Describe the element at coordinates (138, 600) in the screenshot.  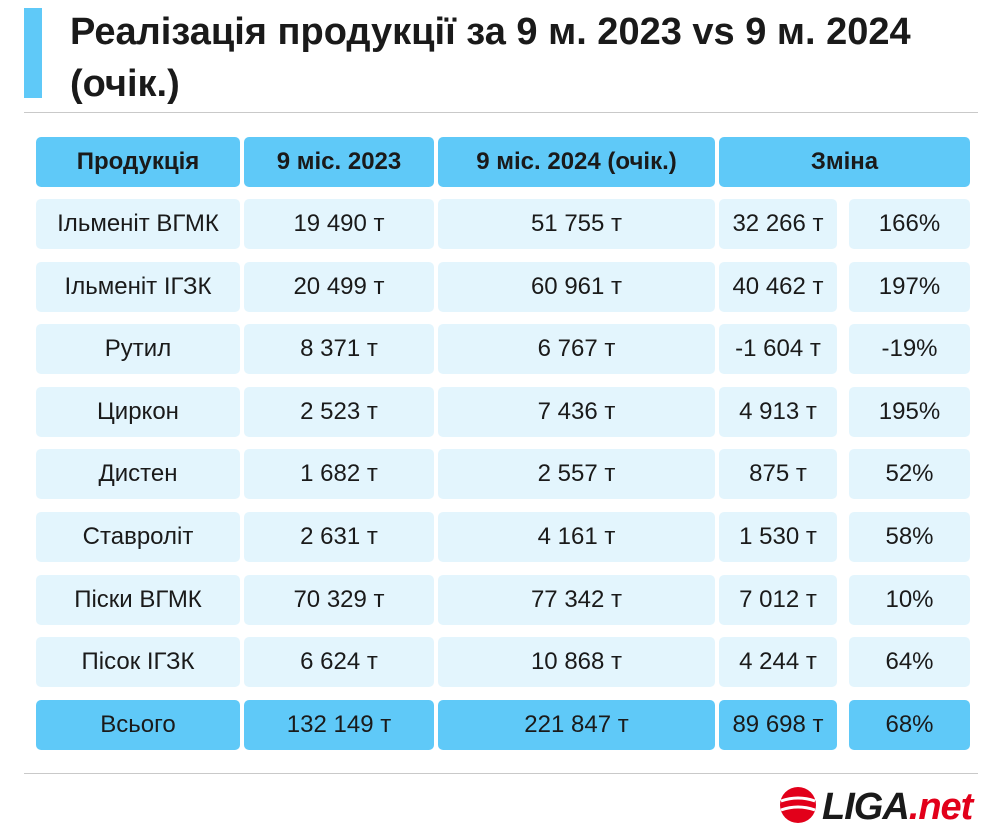
I see `cell-product: Піски ВГМК` at that location.